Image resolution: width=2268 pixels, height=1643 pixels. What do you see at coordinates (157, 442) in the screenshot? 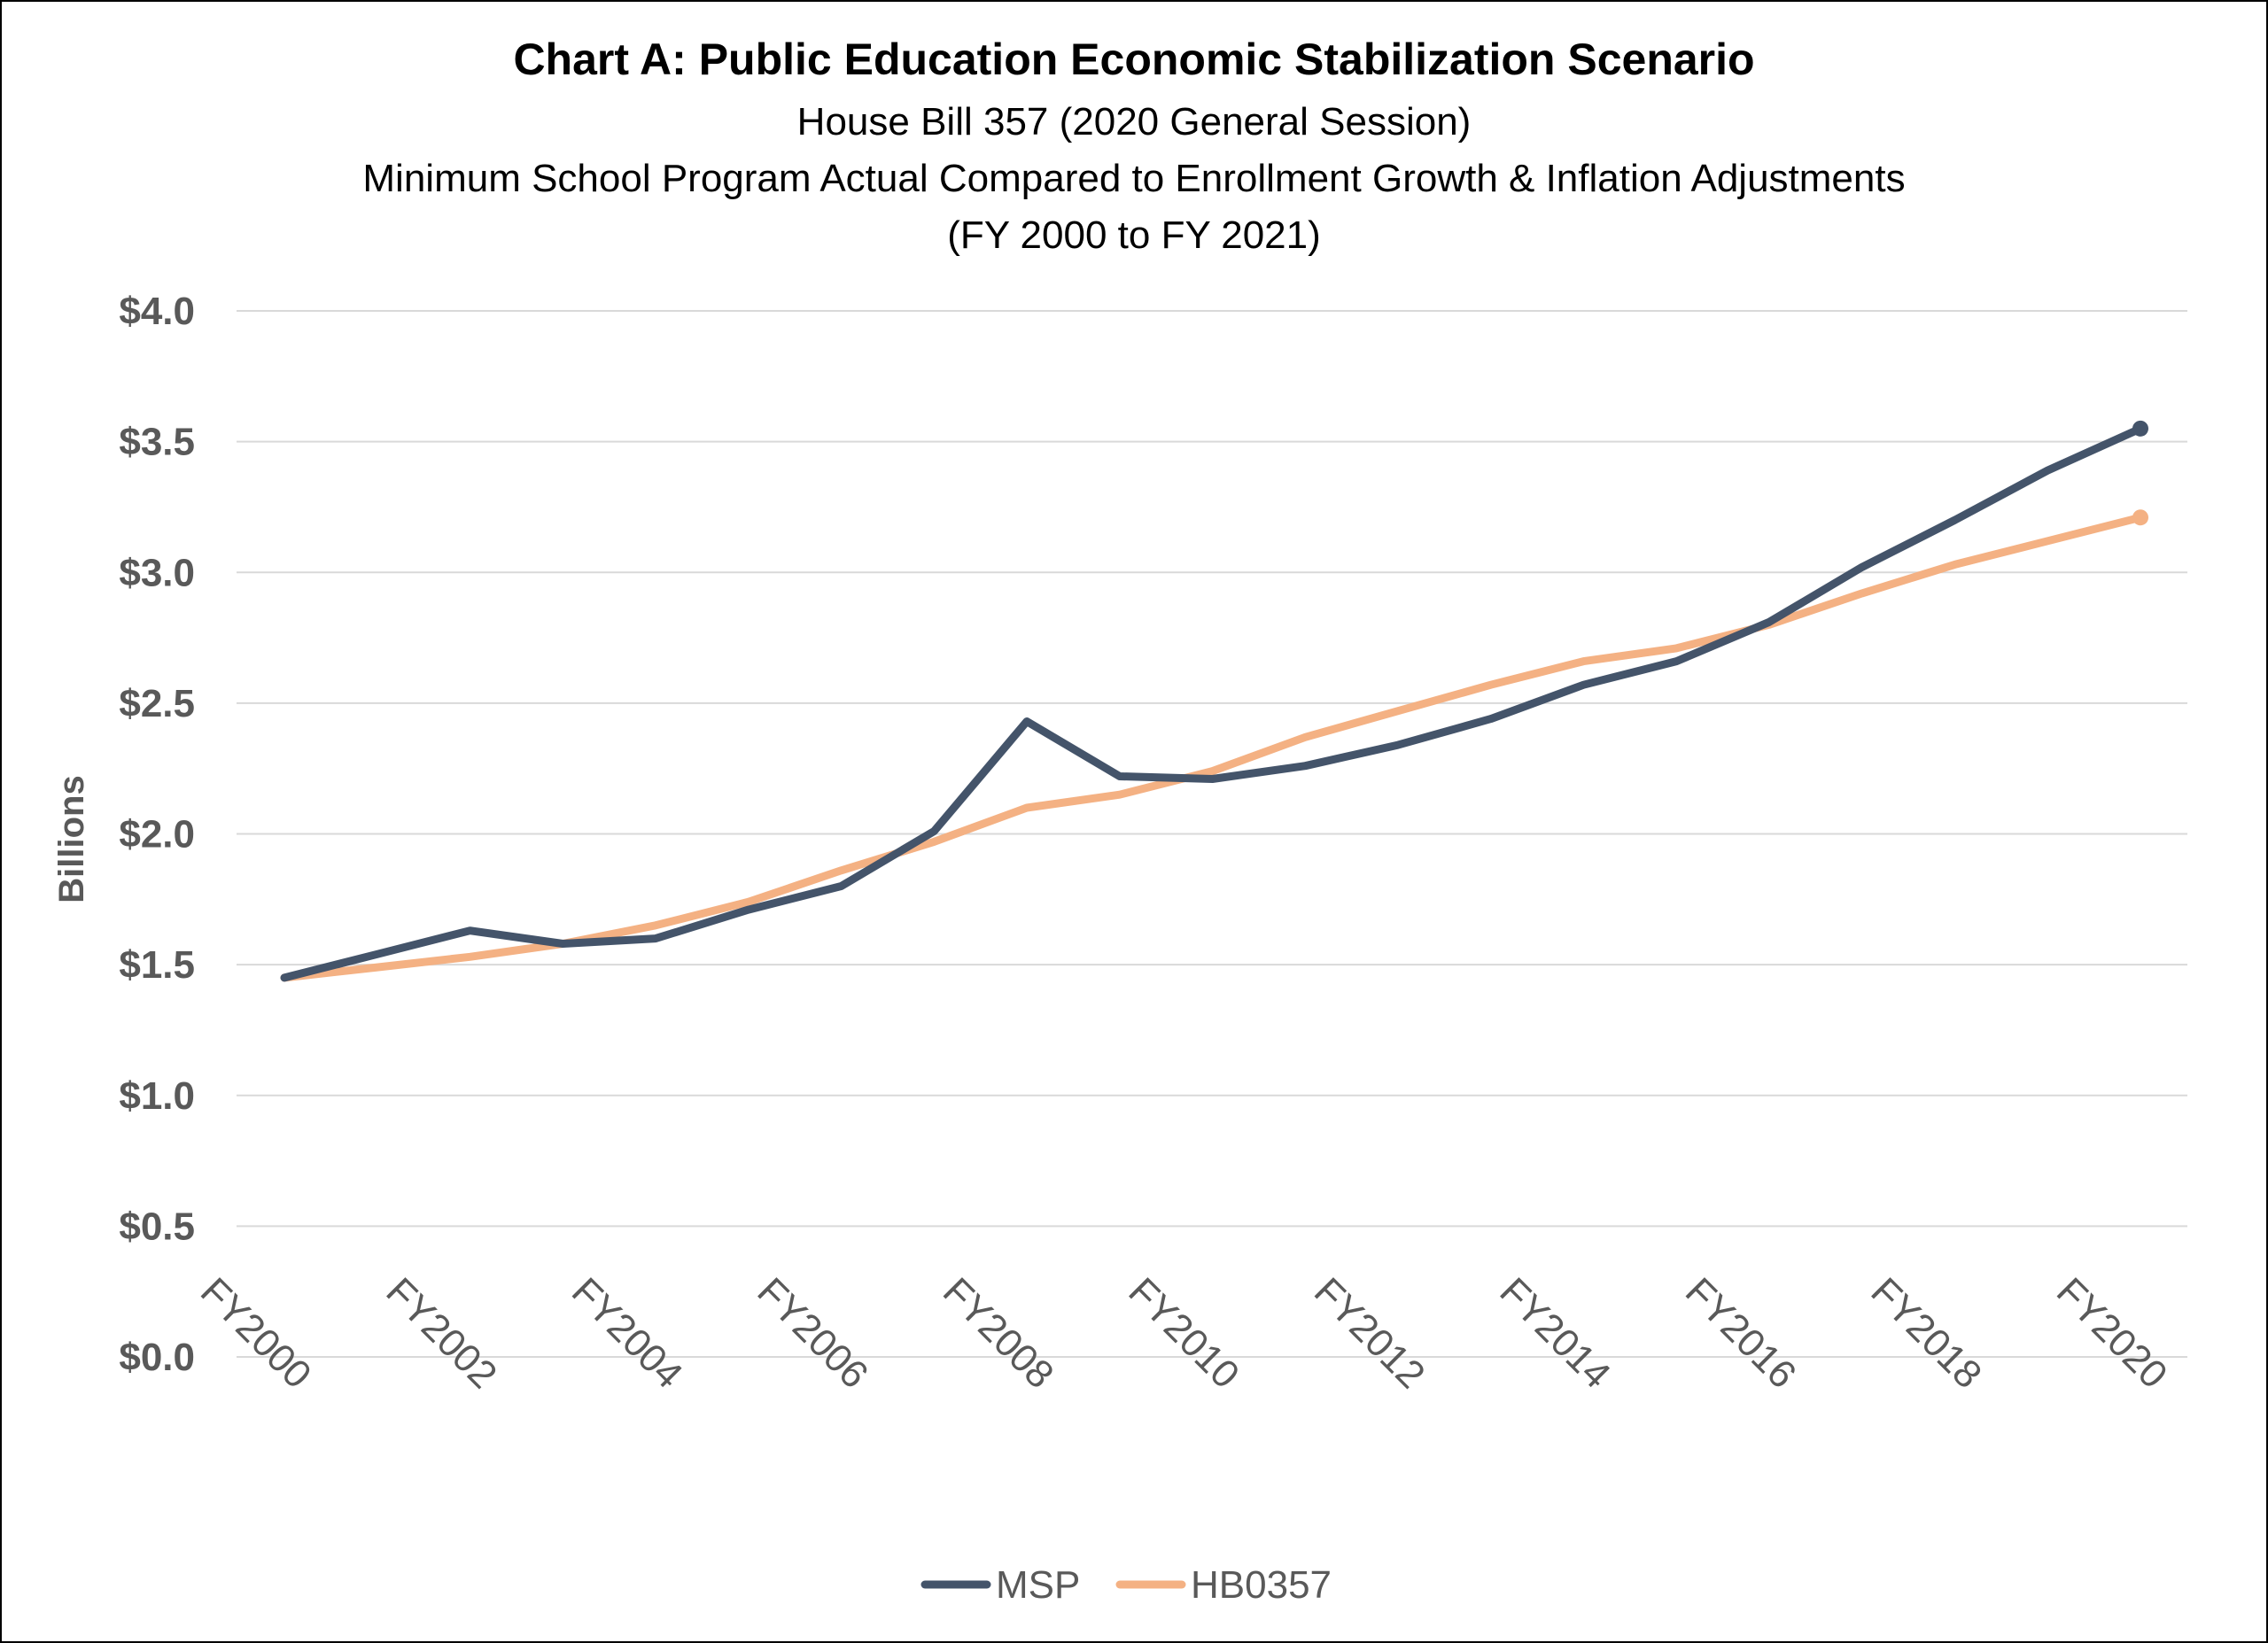
I see `y-tick-label: $3.5` at bounding box center [157, 442].